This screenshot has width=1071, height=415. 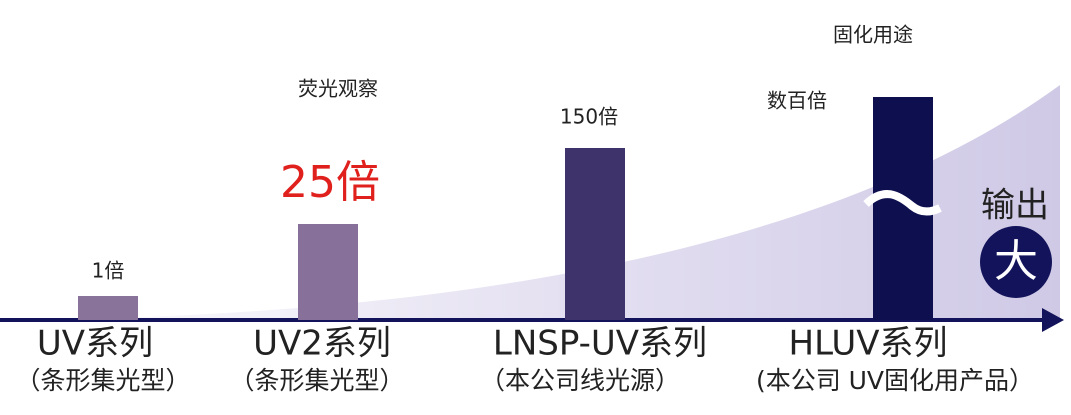 What do you see at coordinates (580, 380) in the screenshot?
I see `series-note: （本公司线光源）` at bounding box center [580, 380].